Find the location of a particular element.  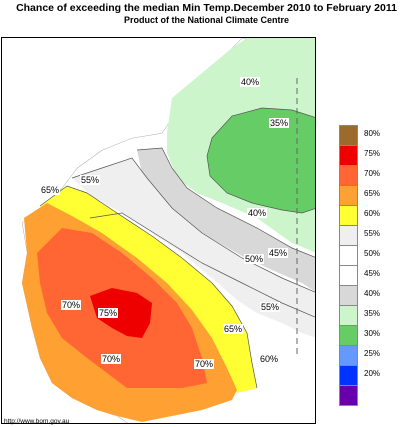

legend-item: 75% is located at coordinates (374, 156).